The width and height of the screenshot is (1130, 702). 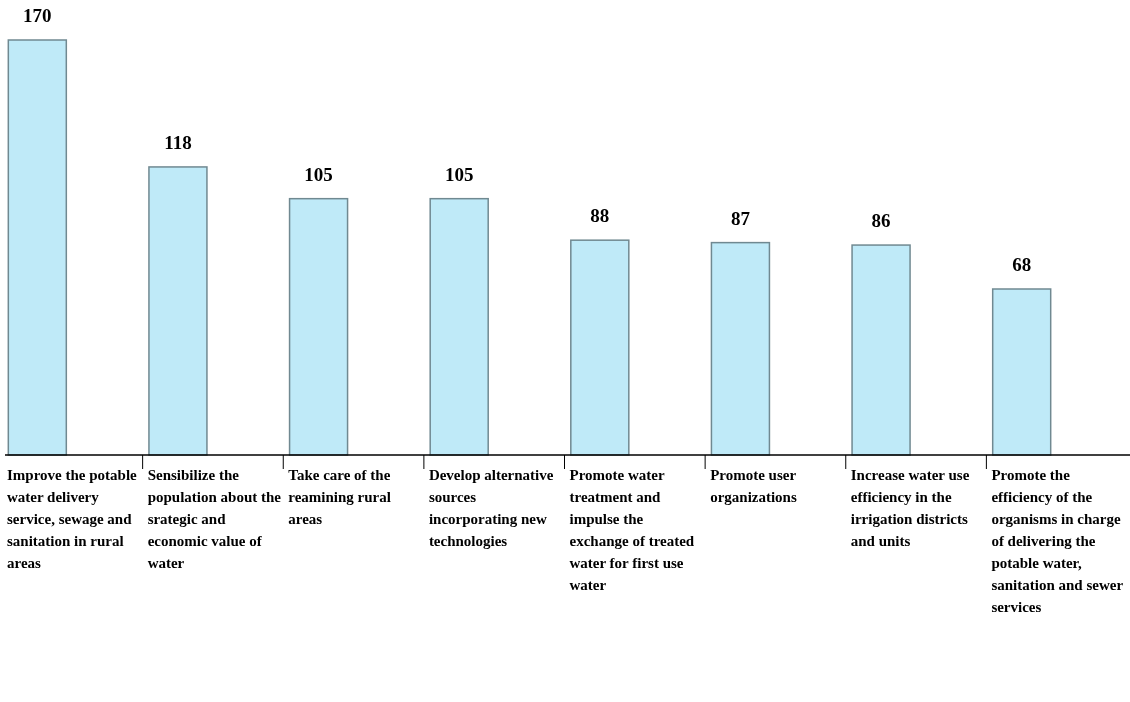 What do you see at coordinates (37, 15) in the screenshot?
I see `data-label: 170` at bounding box center [37, 15].